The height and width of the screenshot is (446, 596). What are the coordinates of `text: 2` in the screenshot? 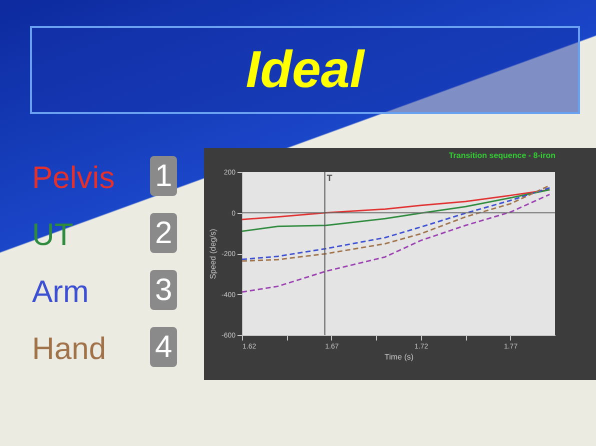 It's located at (164, 233).